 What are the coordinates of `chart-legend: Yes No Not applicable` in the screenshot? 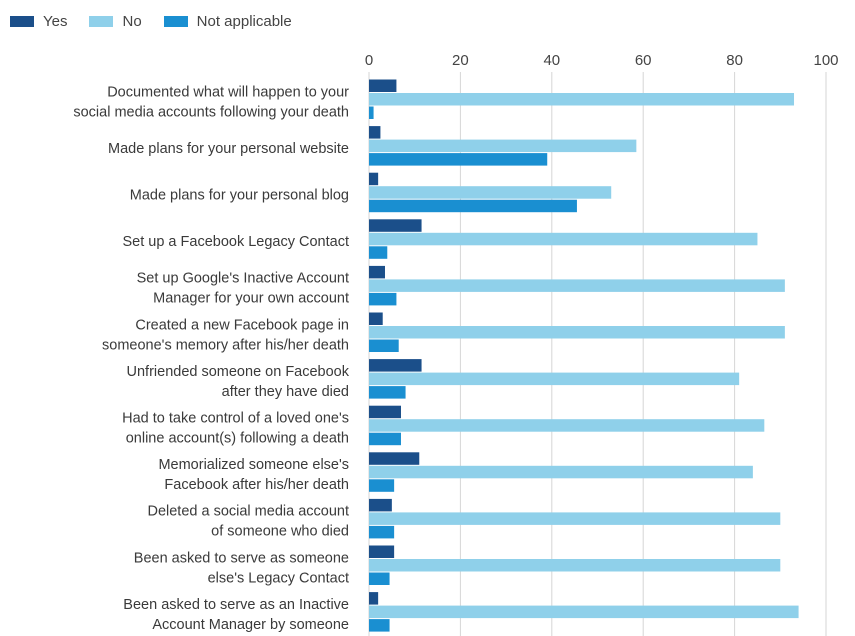 It's located at (162, 21).